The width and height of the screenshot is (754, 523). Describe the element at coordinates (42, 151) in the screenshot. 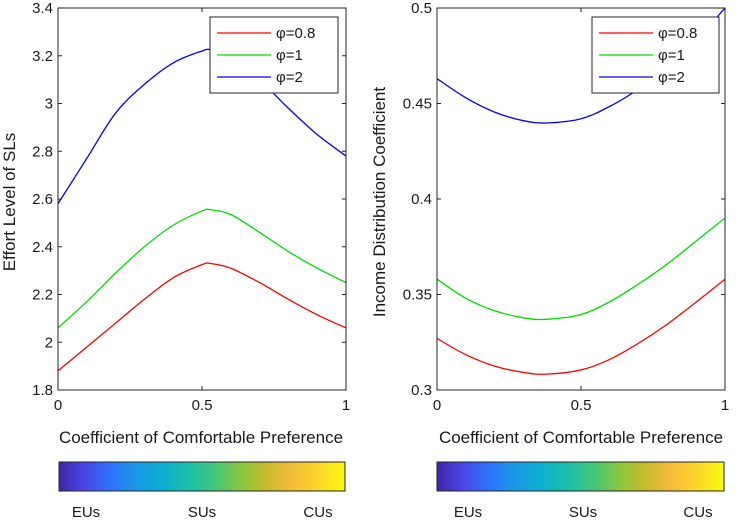

I see `left-y-tick-label: 2.8` at that location.